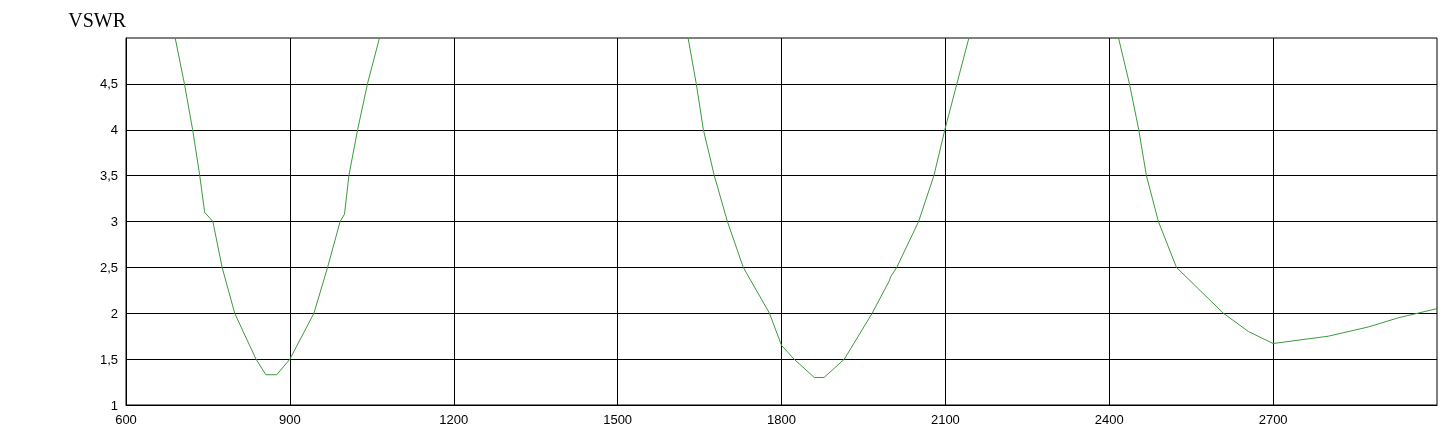 This screenshot has width=1447, height=442. What do you see at coordinates (781, 419) in the screenshot?
I see `x-tick-label: 1800` at bounding box center [781, 419].